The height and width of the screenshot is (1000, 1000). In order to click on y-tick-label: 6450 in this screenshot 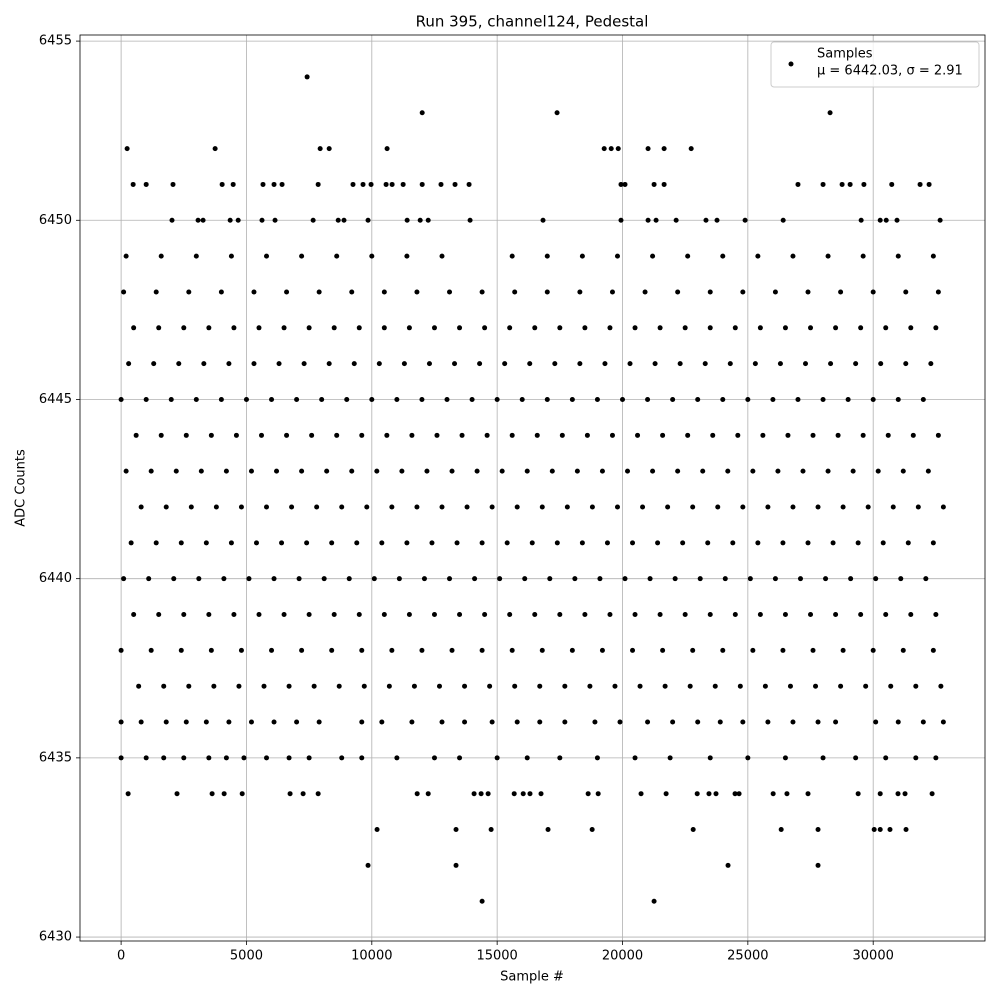, I will do `click(55, 220)`.